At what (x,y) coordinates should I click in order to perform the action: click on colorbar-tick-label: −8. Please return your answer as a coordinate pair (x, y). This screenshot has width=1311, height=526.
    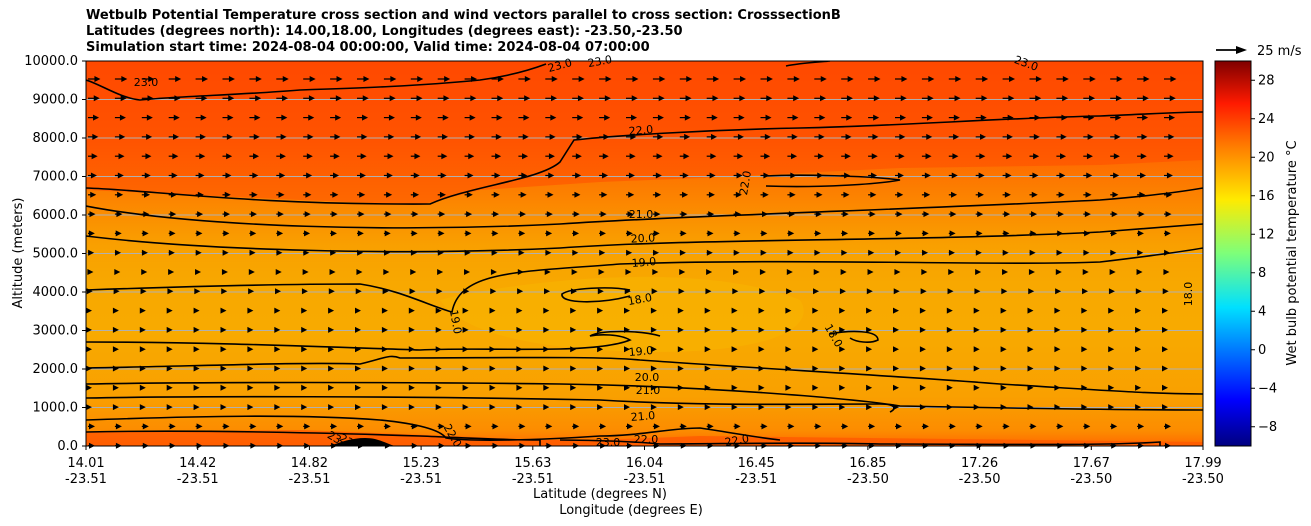
    Looking at the image, I should click on (1267, 427).